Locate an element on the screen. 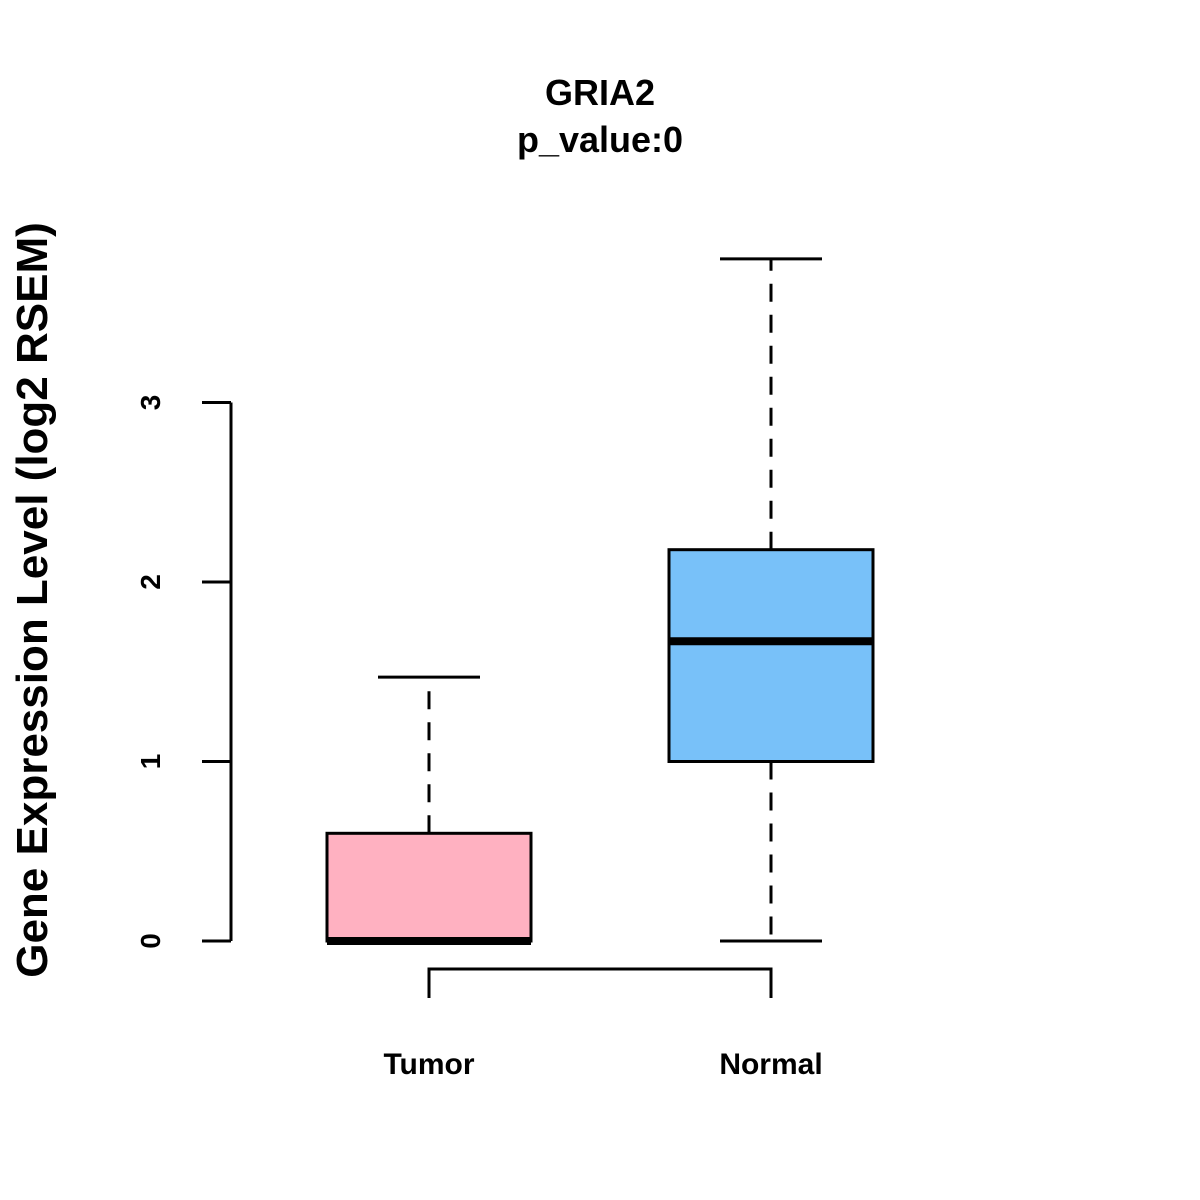 The image size is (1200, 1200). y-axis: 0 1 2 3 is located at coordinates (184, 672).